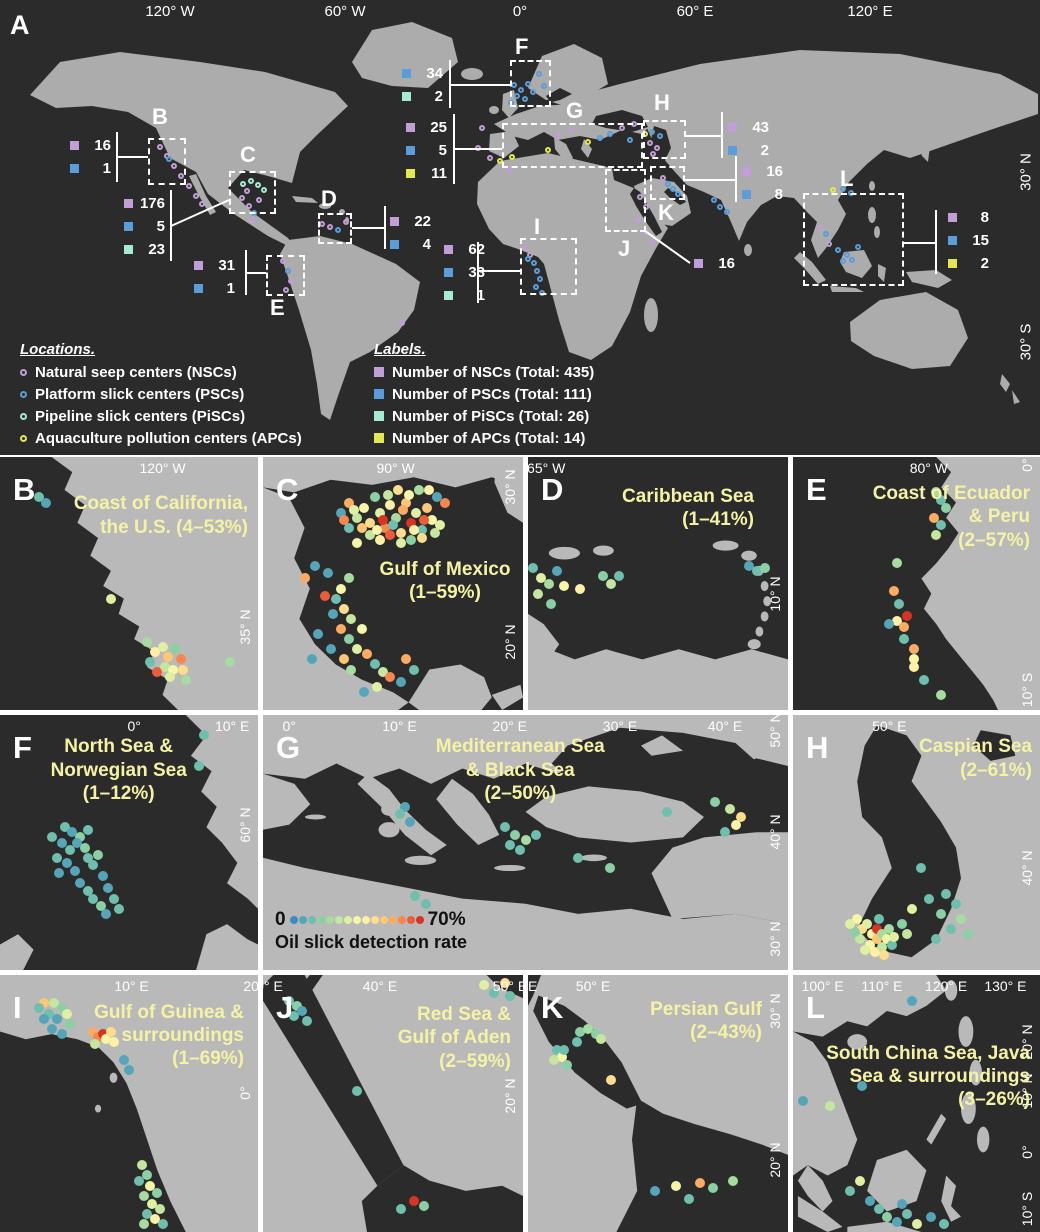 The height and width of the screenshot is (1232, 1040). Describe the element at coordinates (245, 825) in the screenshot. I see `latitude-tick-label: 60° N` at that location.